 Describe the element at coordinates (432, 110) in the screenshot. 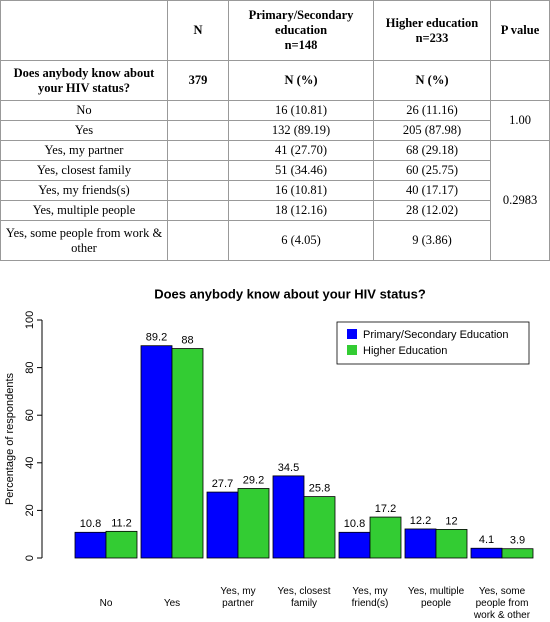

I see `table-cell: 26 (11.16)` at that location.